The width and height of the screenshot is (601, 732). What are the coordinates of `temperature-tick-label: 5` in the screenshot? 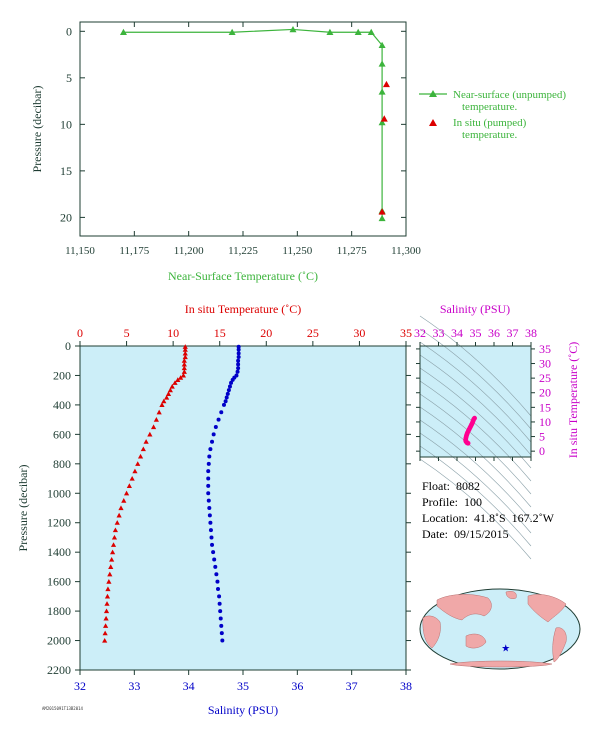 It's located at (127, 333).